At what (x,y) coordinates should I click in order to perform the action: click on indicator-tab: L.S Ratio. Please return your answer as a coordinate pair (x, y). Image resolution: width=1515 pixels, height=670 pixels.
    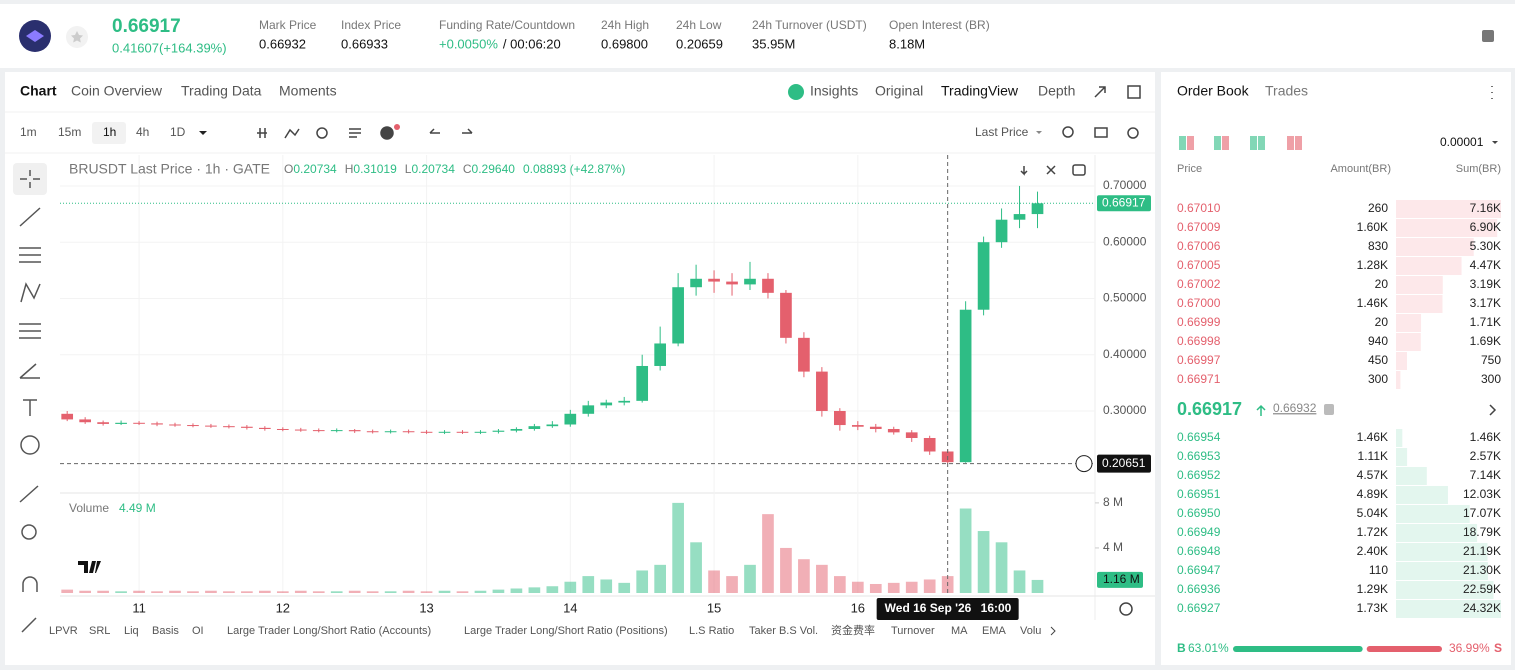
    Looking at the image, I should click on (711, 631).